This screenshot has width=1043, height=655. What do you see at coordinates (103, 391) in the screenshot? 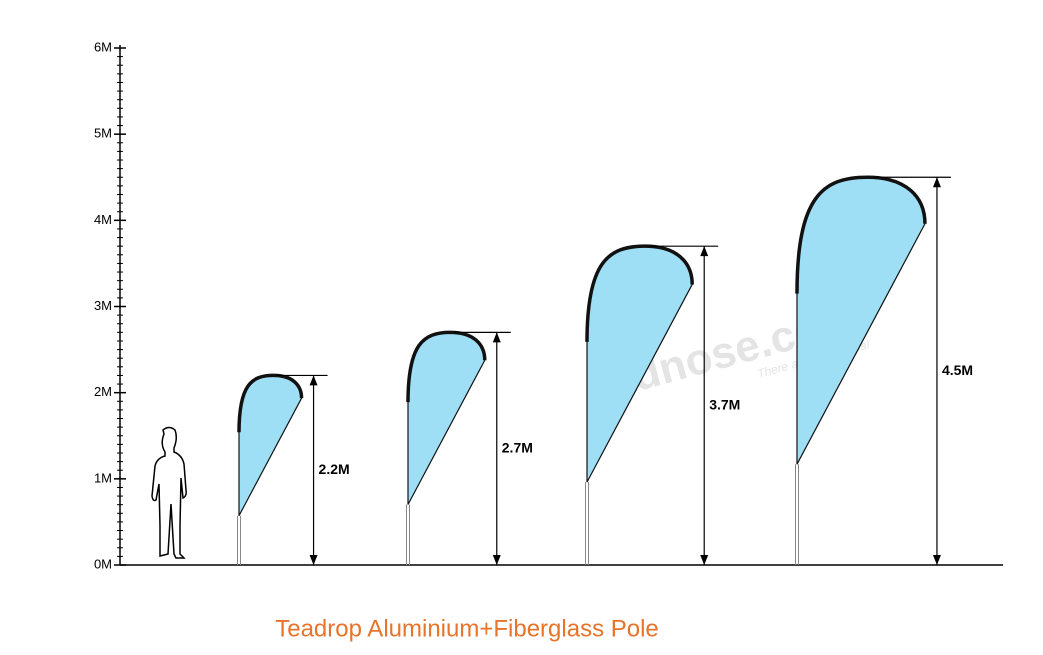
I see `tick-label: 2M` at bounding box center [103, 391].